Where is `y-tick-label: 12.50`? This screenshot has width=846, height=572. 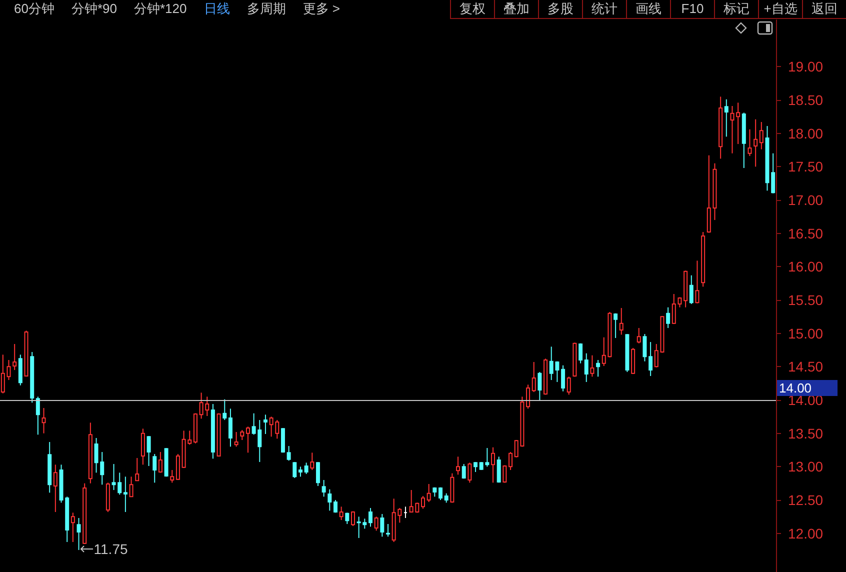
y-tick-label: 12.50 is located at coordinates (806, 500).